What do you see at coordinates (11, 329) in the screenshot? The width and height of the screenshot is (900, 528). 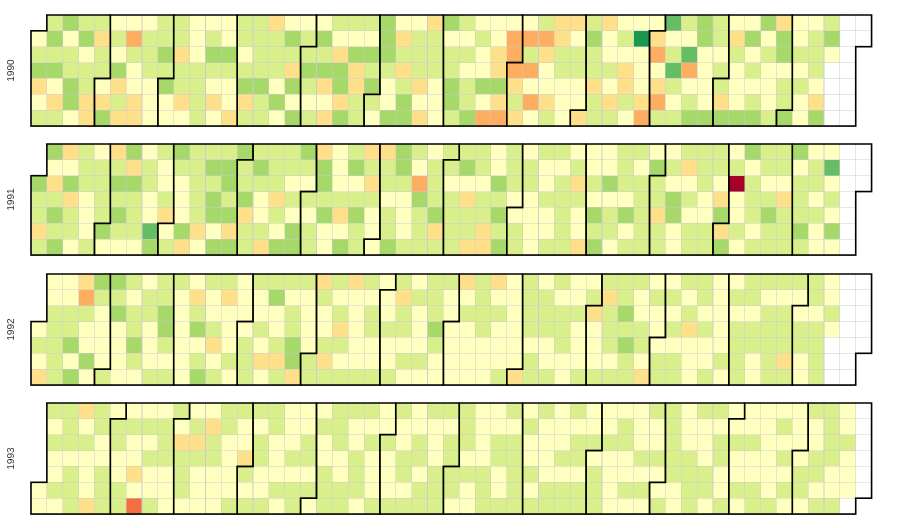 I see `year-label: 1992` at bounding box center [11, 329].